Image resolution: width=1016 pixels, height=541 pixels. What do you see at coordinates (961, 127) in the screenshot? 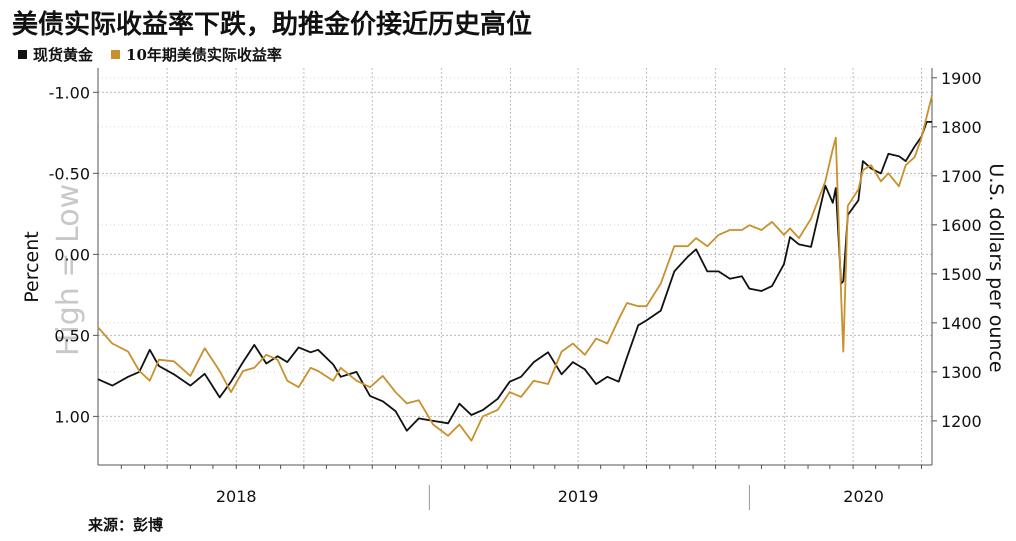
I see `right-tick-label-1: 1800` at bounding box center [961, 127].